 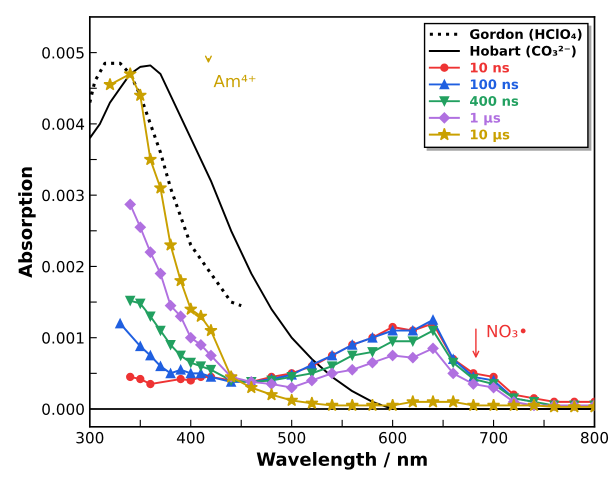 What do you see at coordinates (292, 438) in the screenshot?
I see `x-tick-label: 500` at bounding box center [292, 438].